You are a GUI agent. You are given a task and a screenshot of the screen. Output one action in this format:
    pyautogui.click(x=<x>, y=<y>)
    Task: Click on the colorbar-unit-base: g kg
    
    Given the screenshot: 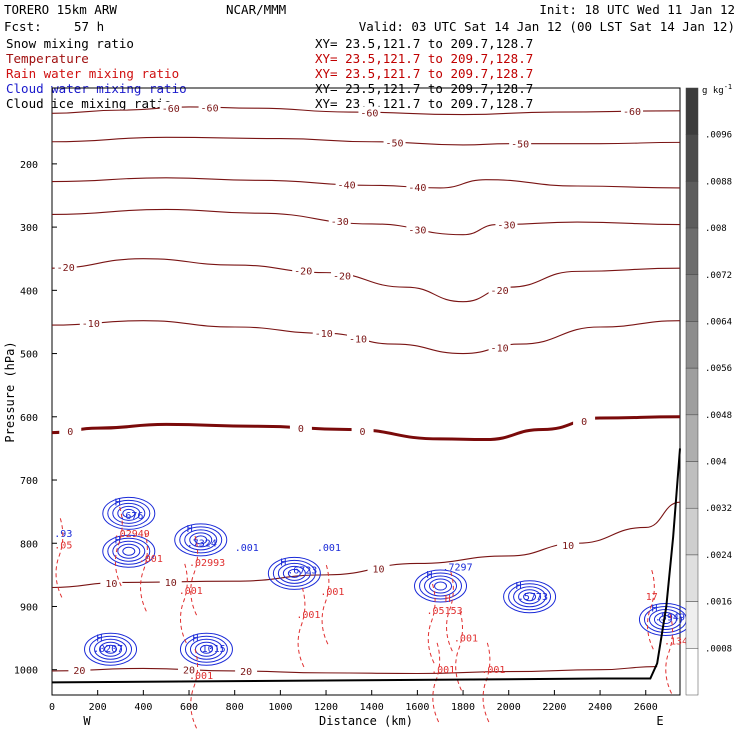 What is the action you would take?
    pyautogui.click(x=713, y=91)
    